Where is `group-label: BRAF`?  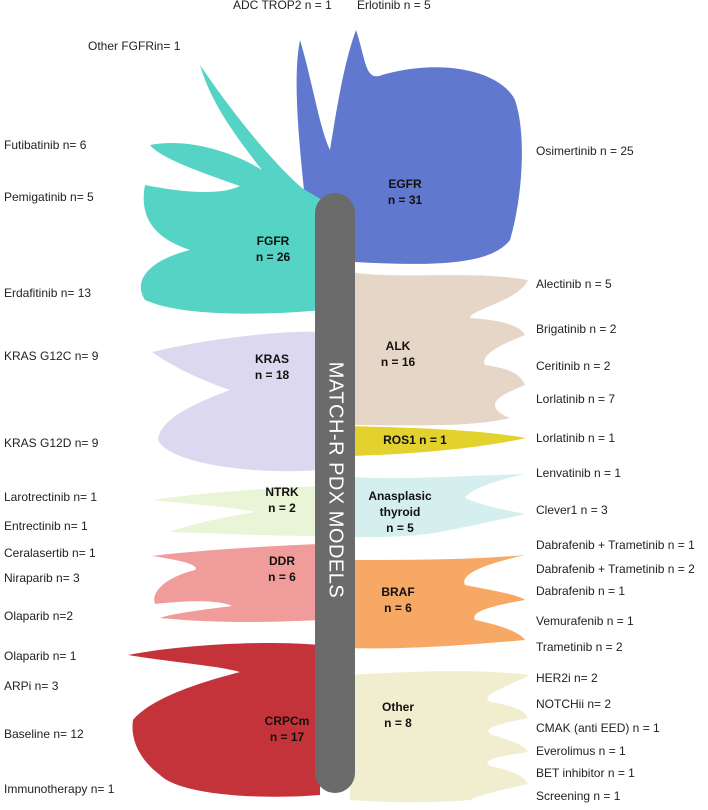
group-label: BRAF is located at coordinates (397, 592).